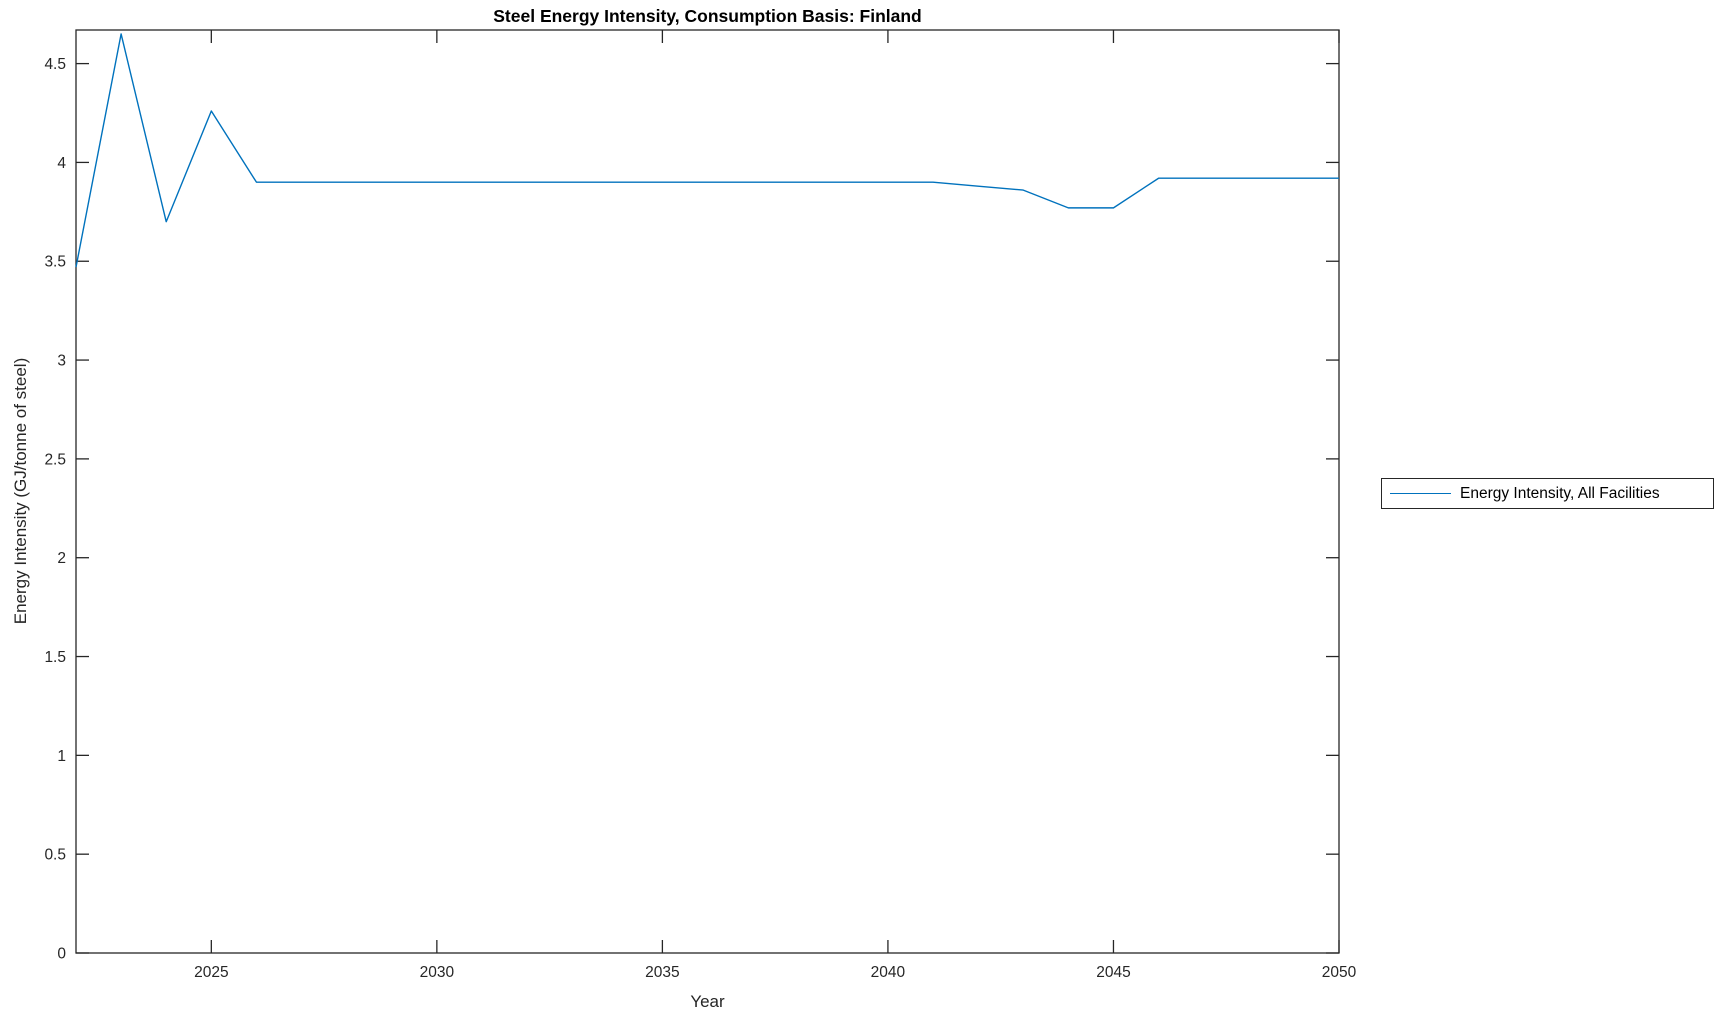  I want to click on y-tick-label: 4.5, so click(55, 64).